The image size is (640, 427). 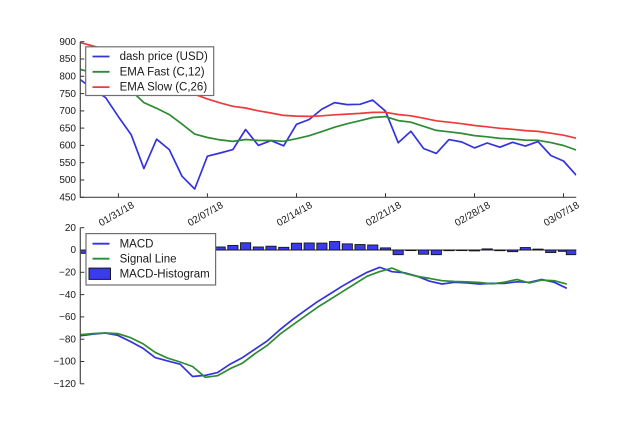 I want to click on svg-text: 20, so click(x=71, y=228).